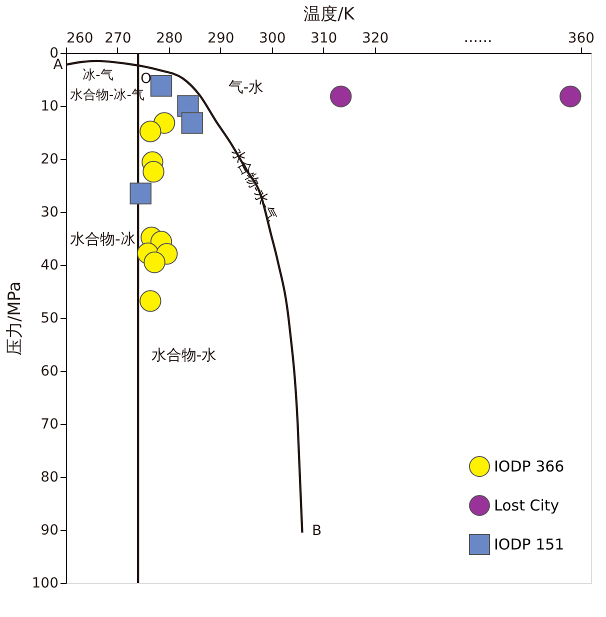 This screenshot has height=617, width=606. Describe the element at coordinates (169, 38) in the screenshot. I see `x-tick-label: 280` at that location.